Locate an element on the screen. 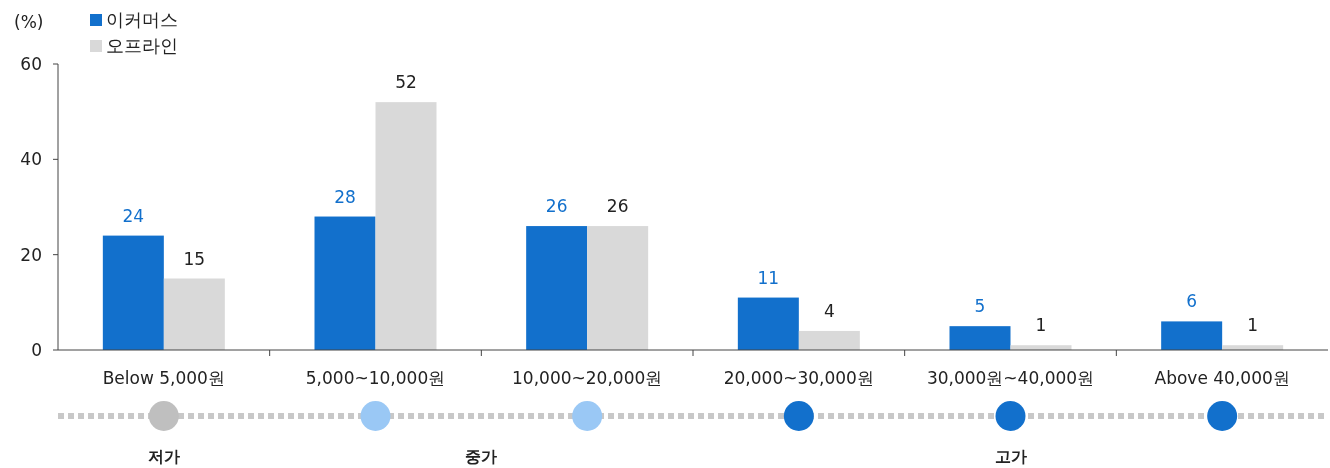  y-tick-label: 40 is located at coordinates (31, 159).